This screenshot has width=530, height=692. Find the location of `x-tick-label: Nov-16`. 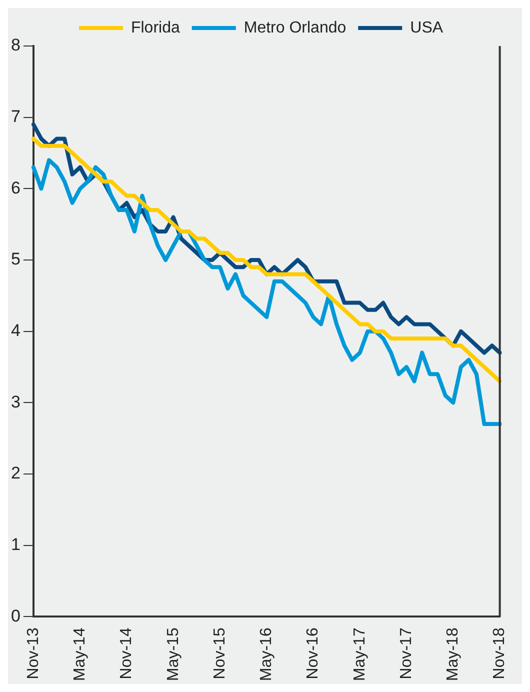

x-tick-label: Nov-16 is located at coordinates (313, 654).